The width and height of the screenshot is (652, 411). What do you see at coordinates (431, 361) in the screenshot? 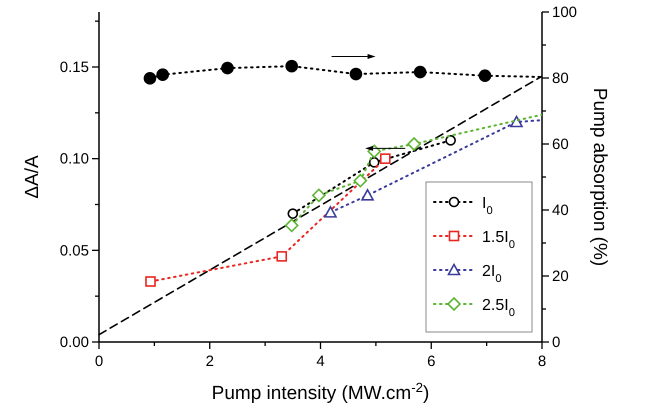
I see `x-tick-label: 6` at bounding box center [431, 361].